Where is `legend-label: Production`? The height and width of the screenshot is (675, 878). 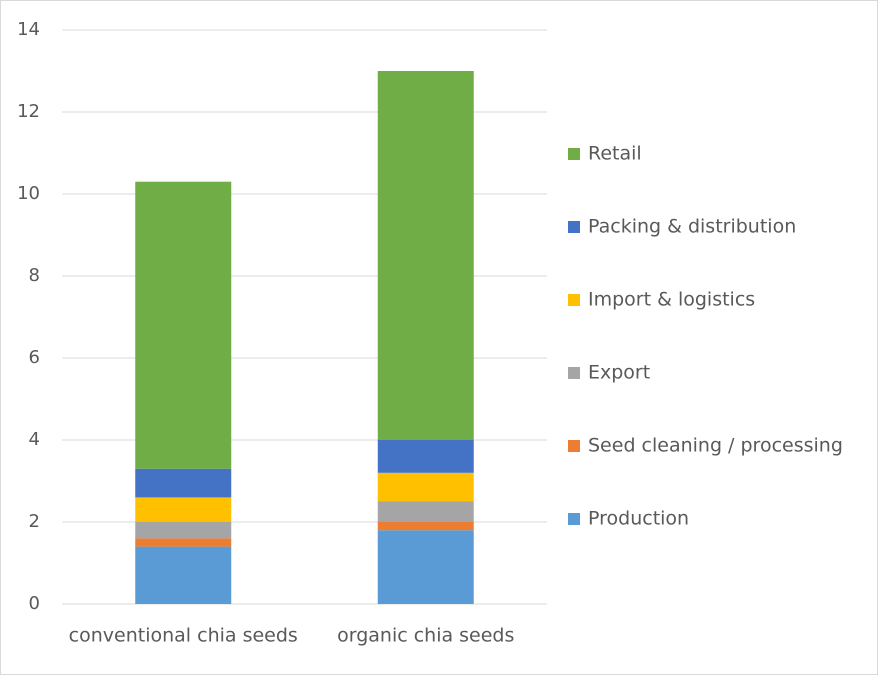
legend-label: Production is located at coordinates (638, 519).